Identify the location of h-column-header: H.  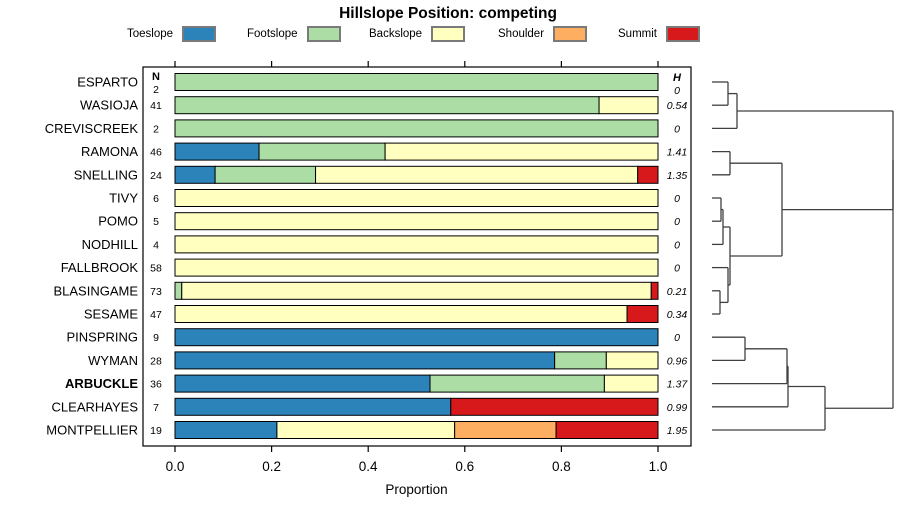
(677, 78).